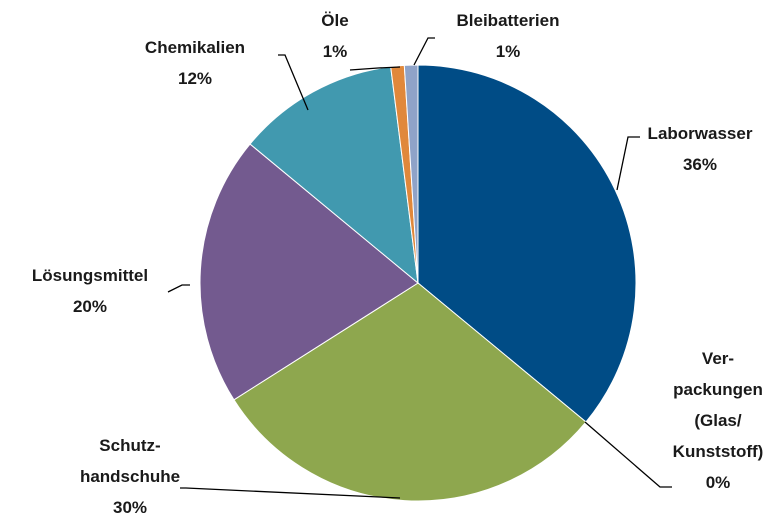 The width and height of the screenshot is (784, 523). I want to click on value-label: 30%, so click(130, 507).